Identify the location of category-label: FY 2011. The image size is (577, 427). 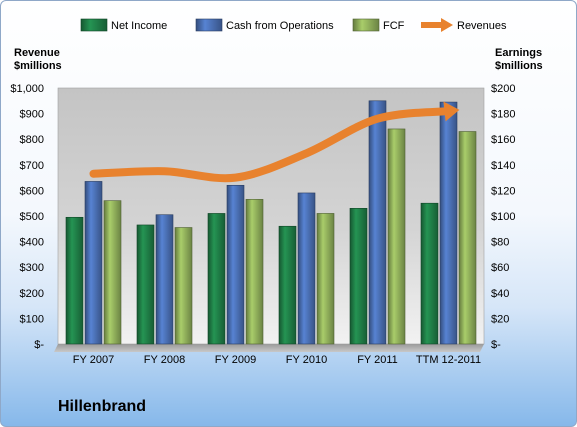
(377, 360).